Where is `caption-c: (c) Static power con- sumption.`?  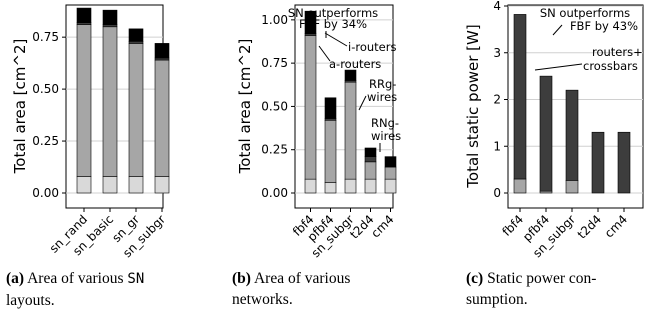 caption-c: (c) Static power con- sumption. is located at coordinates (559, 289).